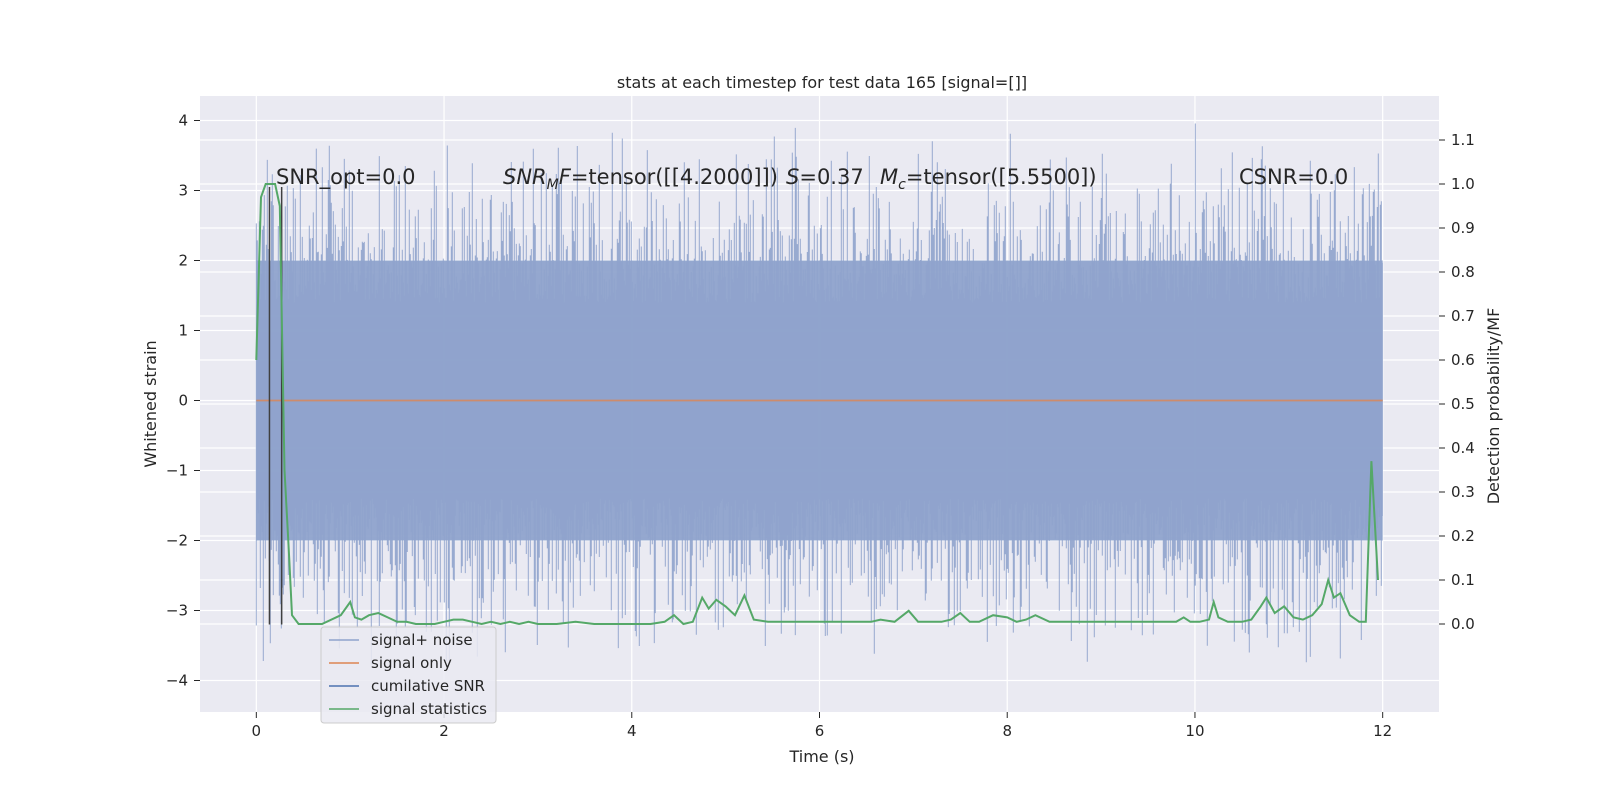 The image size is (1600, 800). Describe the element at coordinates (422, 640) in the screenshot. I see `legend-label-noise: signal+ noise` at that location.